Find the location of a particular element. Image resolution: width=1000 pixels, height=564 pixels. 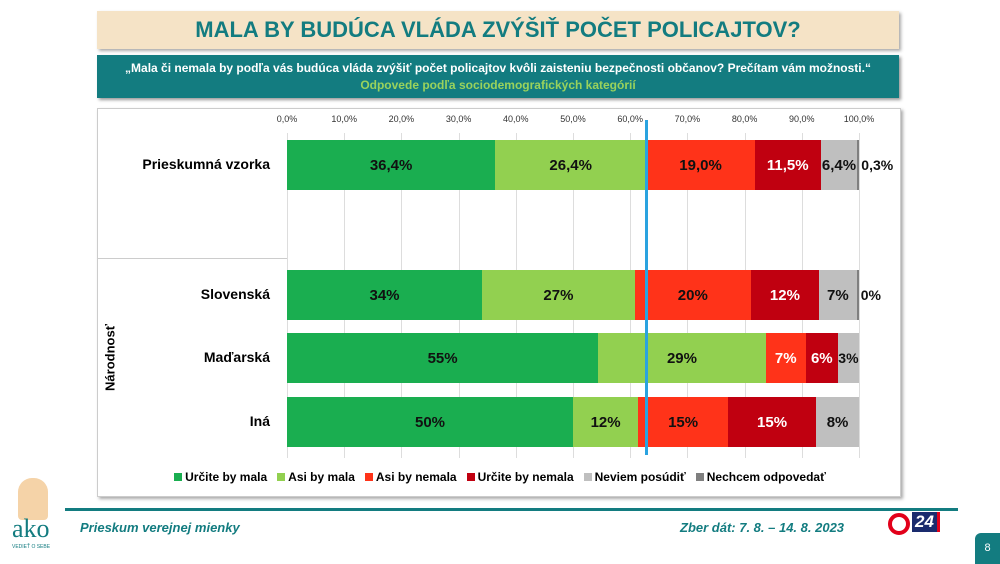

bar-segment: 0,3% is located at coordinates (875, 165).